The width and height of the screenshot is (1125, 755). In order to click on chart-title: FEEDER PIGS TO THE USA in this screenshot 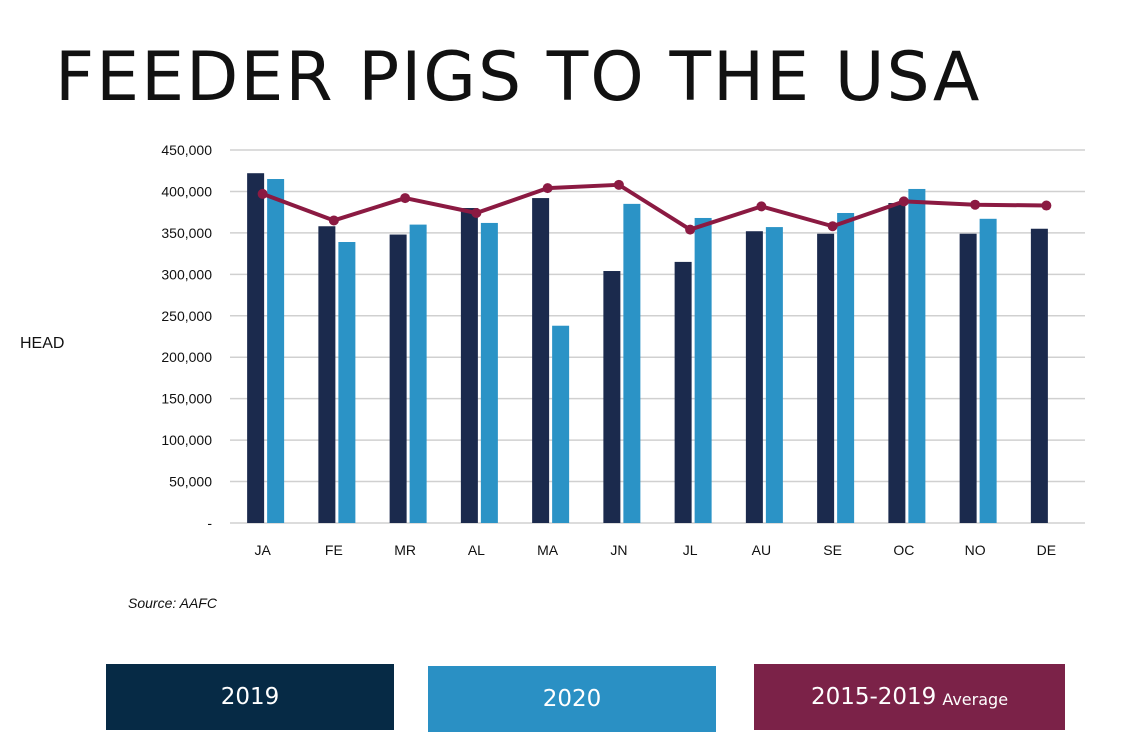, I will do `click(518, 77)`.